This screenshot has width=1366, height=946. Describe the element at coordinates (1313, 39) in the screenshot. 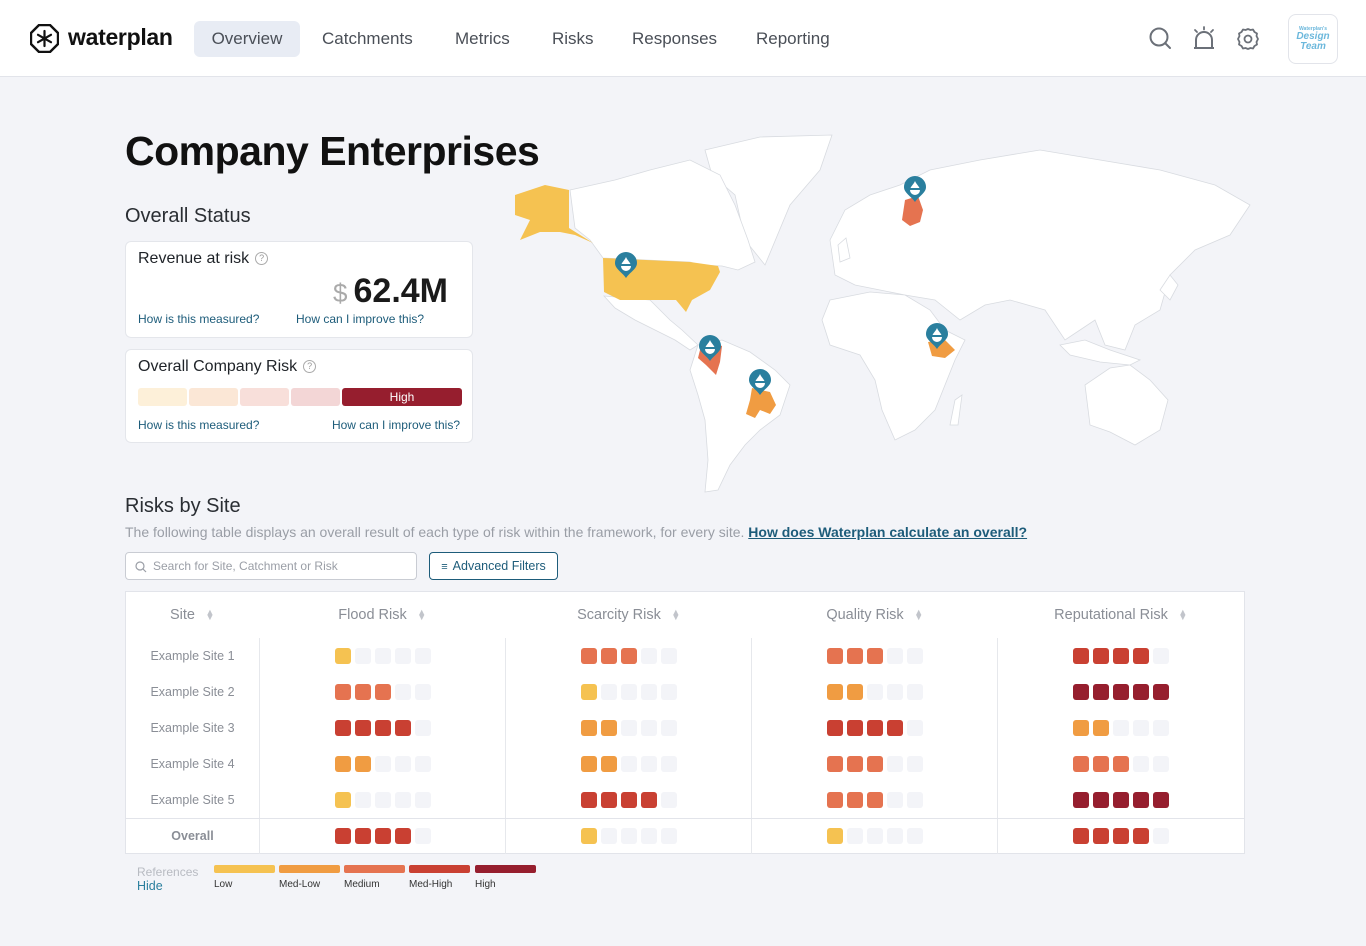

I see `team-avatar: Waterplan's Design Team` at that location.